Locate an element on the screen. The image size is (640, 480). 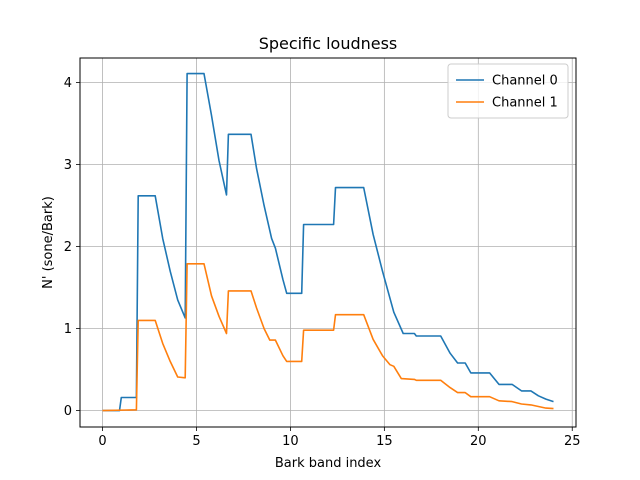
legend-box is located at coordinates (508, 91).